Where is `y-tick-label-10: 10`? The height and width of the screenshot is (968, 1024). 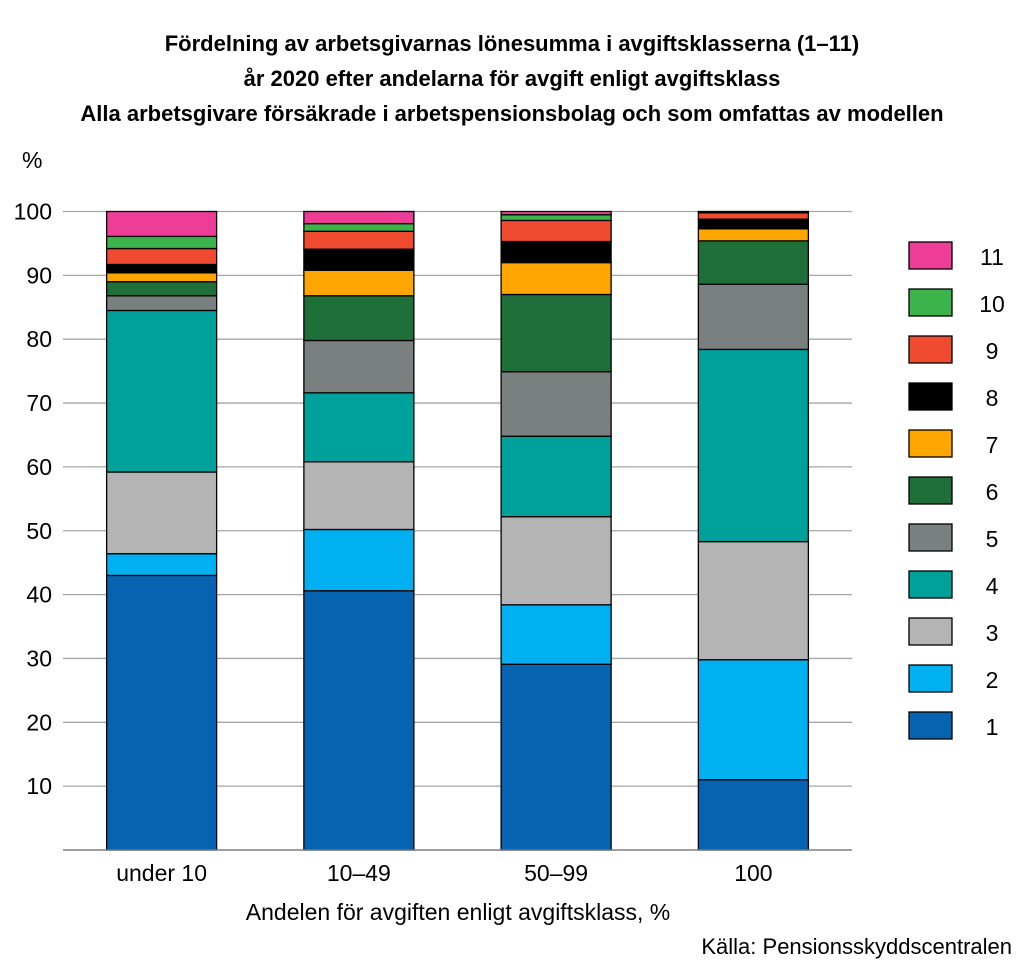
y-tick-label-10: 10 is located at coordinates (39, 786).